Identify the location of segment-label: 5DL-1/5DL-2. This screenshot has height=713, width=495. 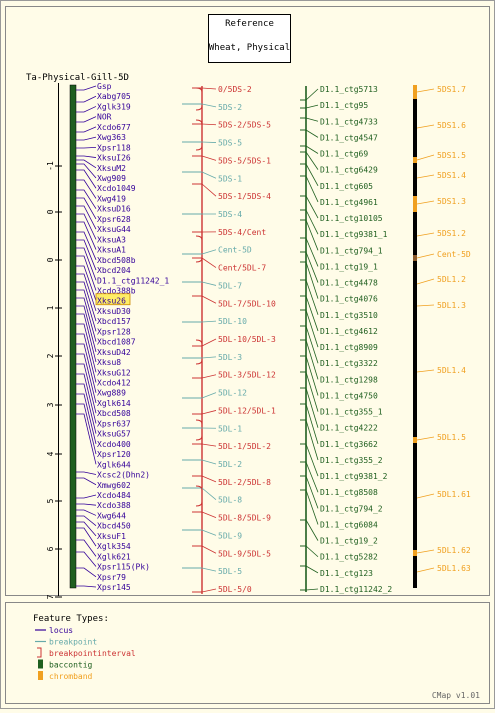
(244, 446).